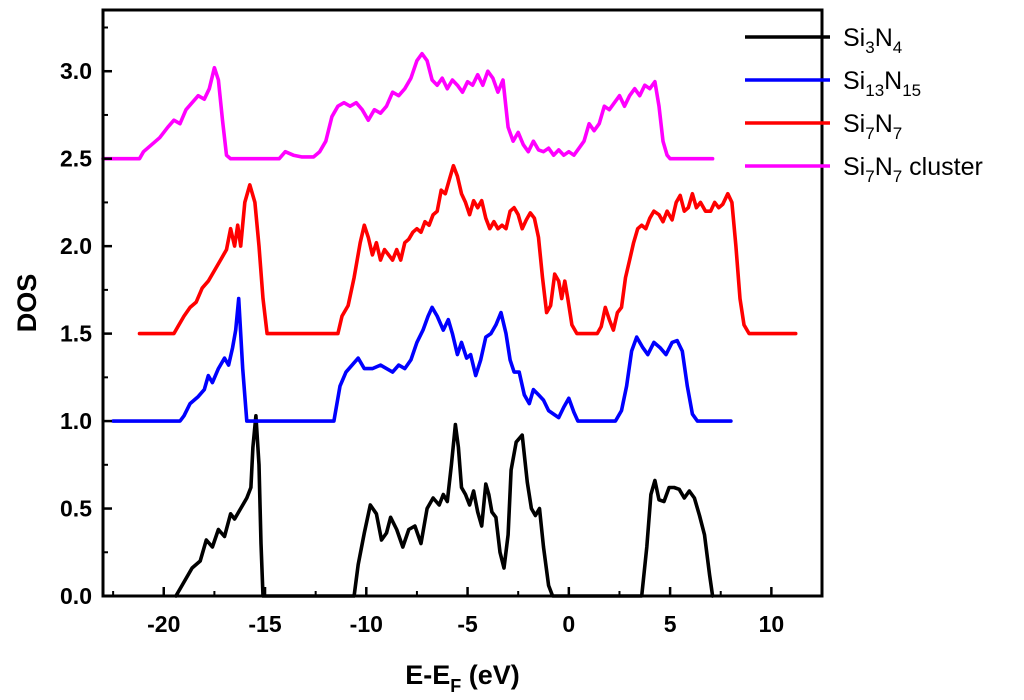  I want to click on x-tick-label: -15, so click(264, 624).